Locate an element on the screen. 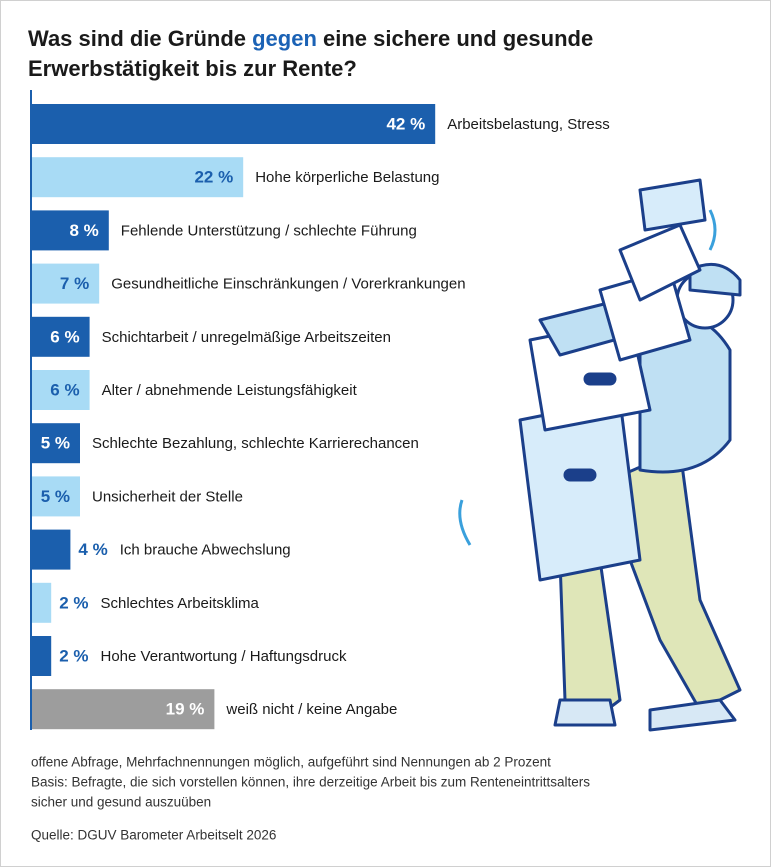  category-label: Unsicherheit der Stelle is located at coordinates (167, 496).